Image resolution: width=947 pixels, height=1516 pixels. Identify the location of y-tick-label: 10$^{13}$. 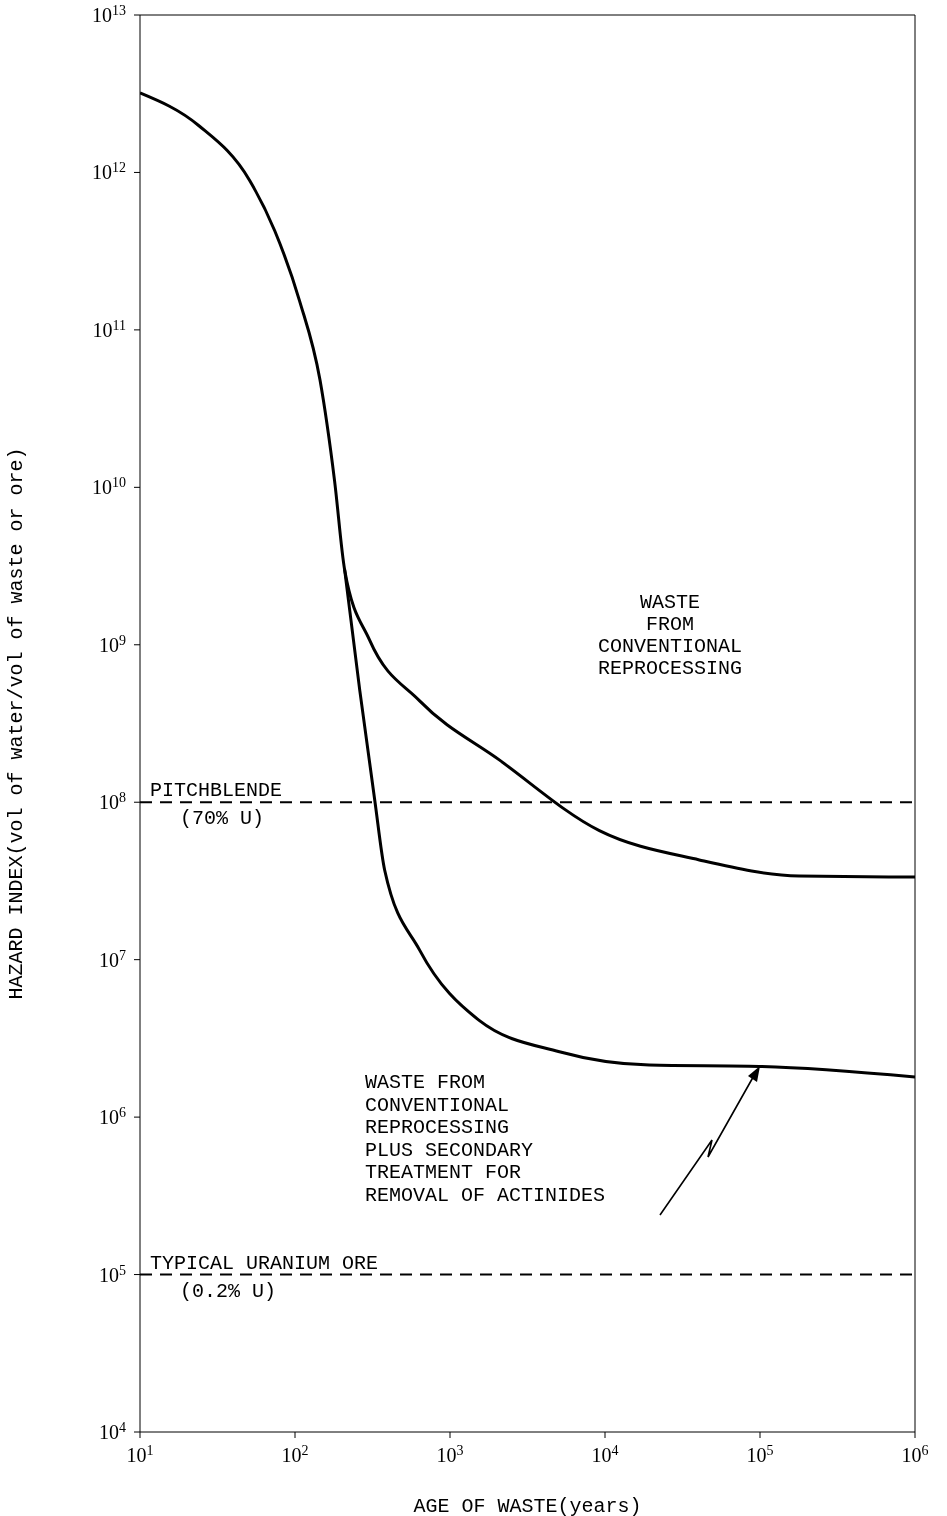
(109, 14).